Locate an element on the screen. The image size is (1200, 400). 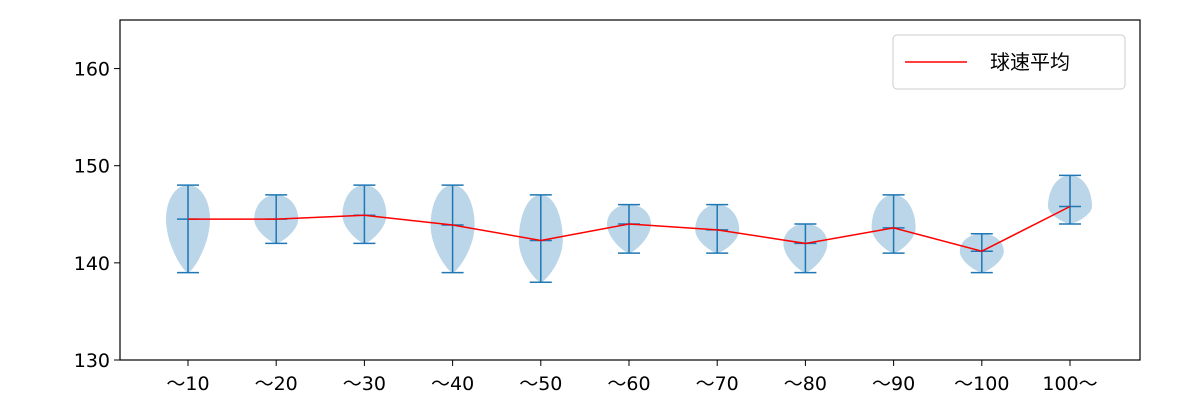
x-tick-label: ～50 is located at coordinates (540, 384).